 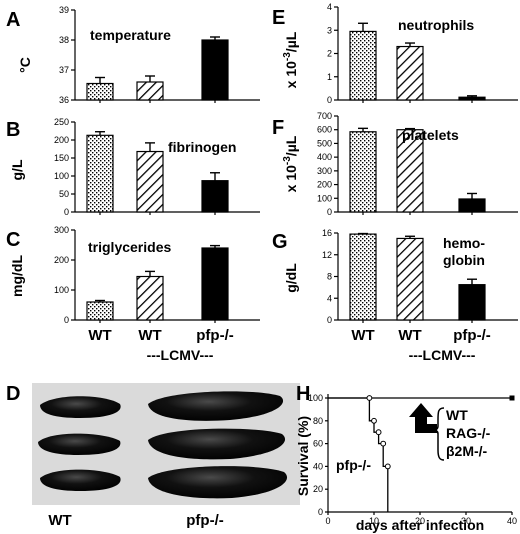 I want to click on survival-line-pfp, so click(x=358, y=454).